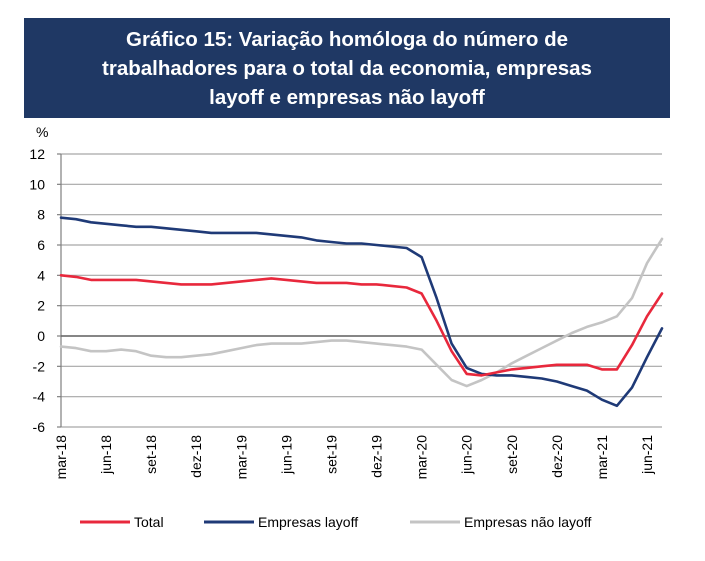 The width and height of the screenshot is (705, 561). I want to click on x-tick-label: jun-18, so click(106, 455).